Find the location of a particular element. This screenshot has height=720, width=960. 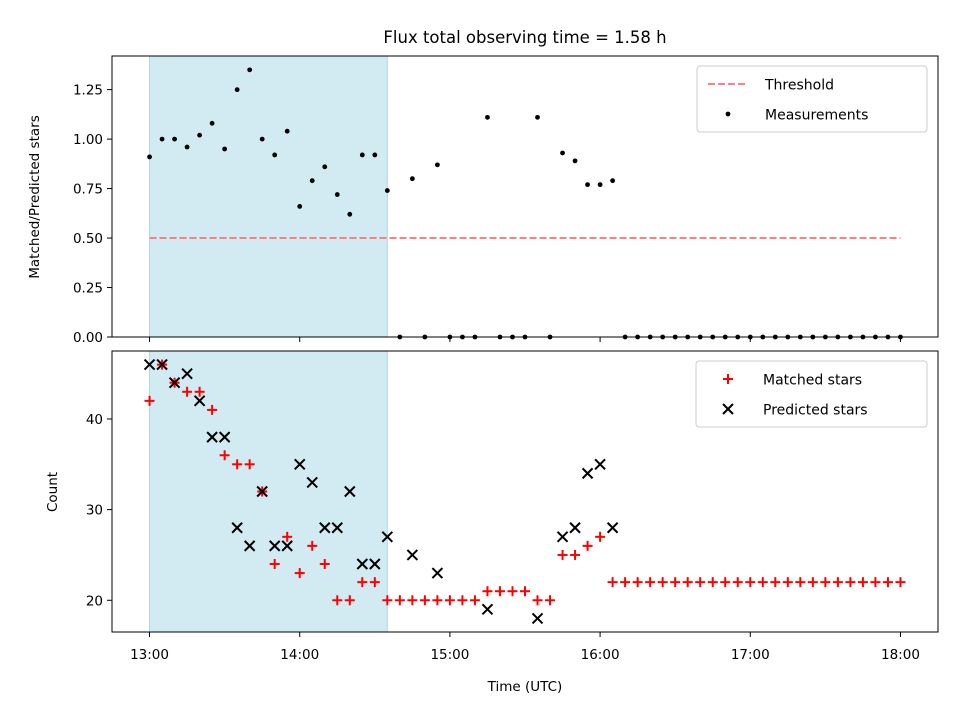

top-panel-legend: Threshold Measurements is located at coordinates (812, 99).